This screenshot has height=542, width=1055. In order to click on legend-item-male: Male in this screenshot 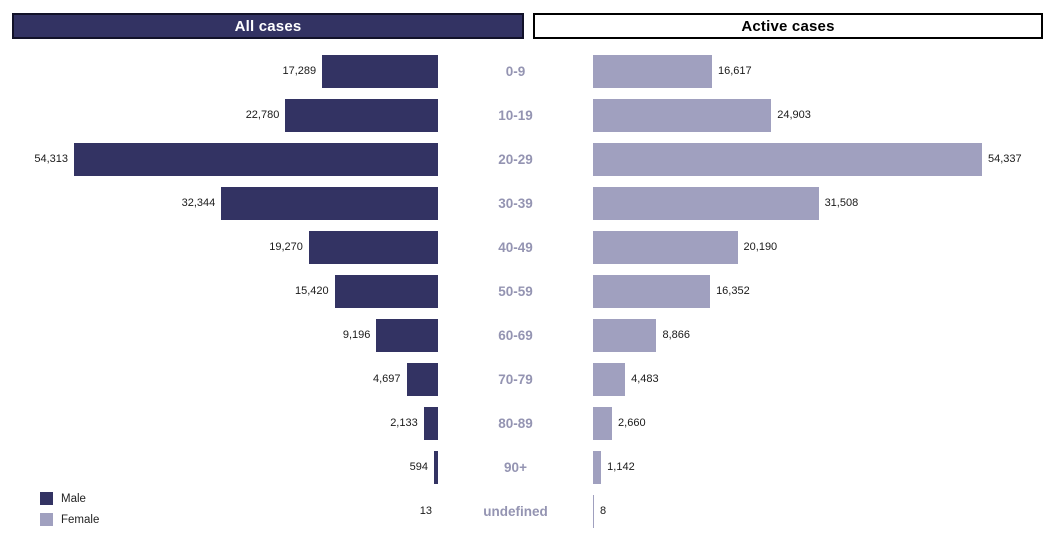, I will do `click(69, 498)`.